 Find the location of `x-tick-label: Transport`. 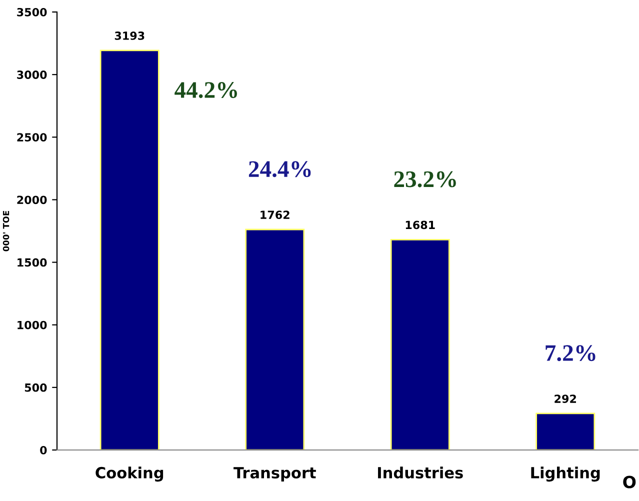

x-tick-label: Transport is located at coordinates (275, 474).